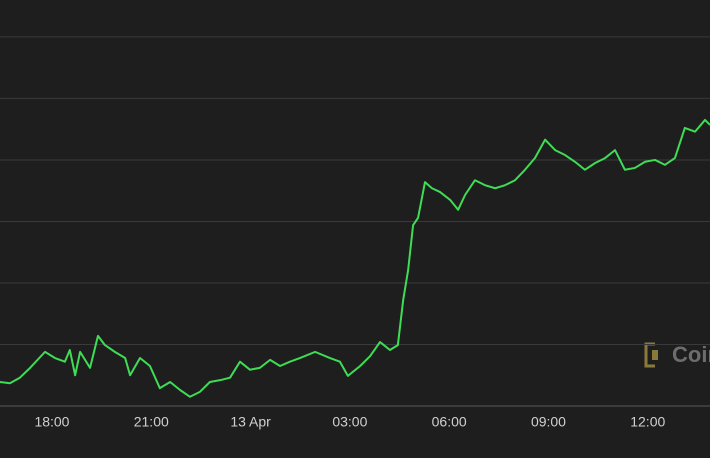 This screenshot has height=458, width=710. What do you see at coordinates (449, 422) in the screenshot?
I see `x-tick-label: 06:00` at bounding box center [449, 422].